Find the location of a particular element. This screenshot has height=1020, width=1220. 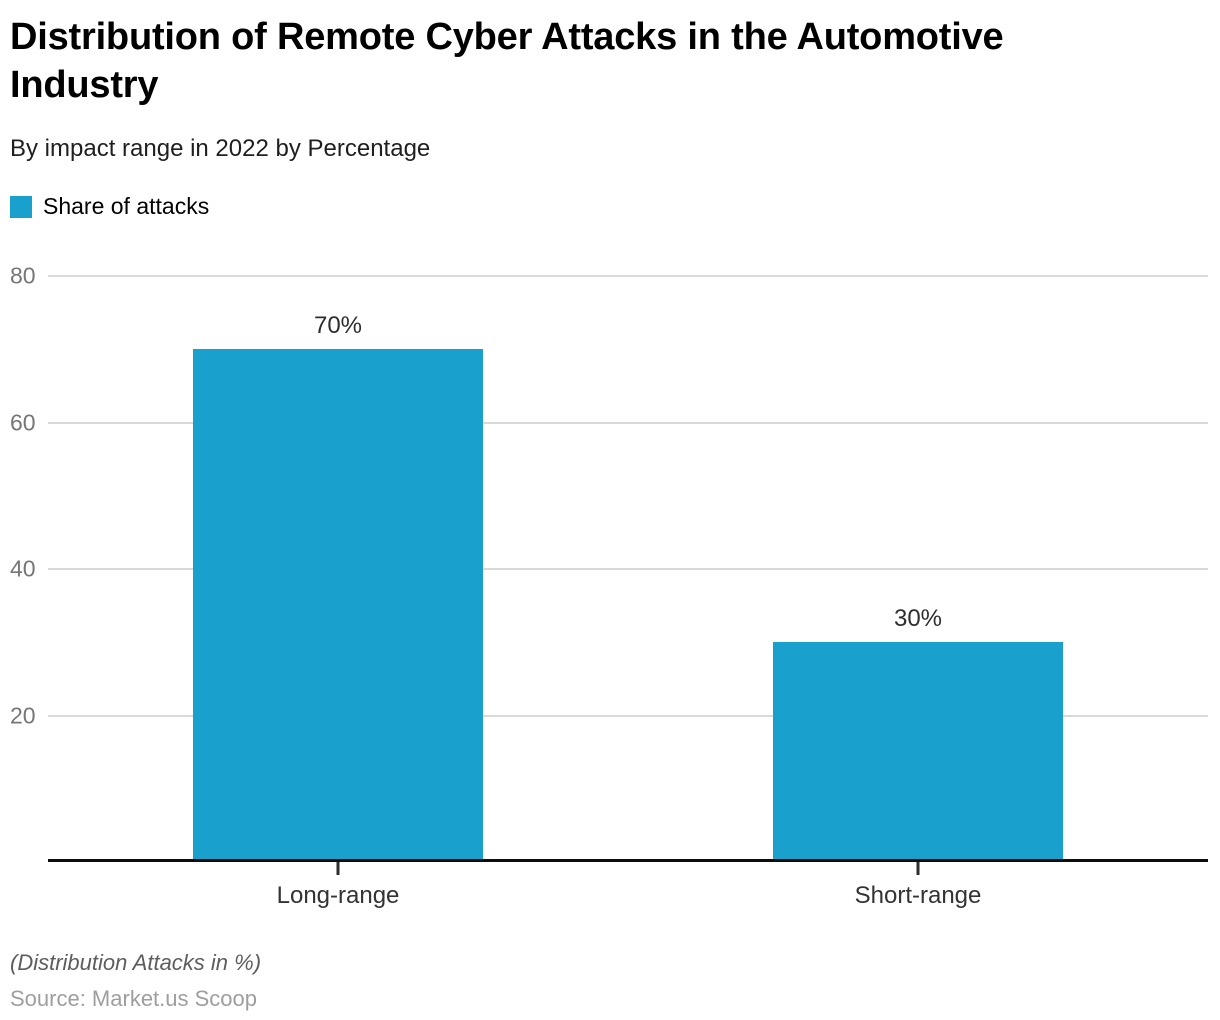

bar-value-label-short-range: 30% is located at coordinates (918, 619).